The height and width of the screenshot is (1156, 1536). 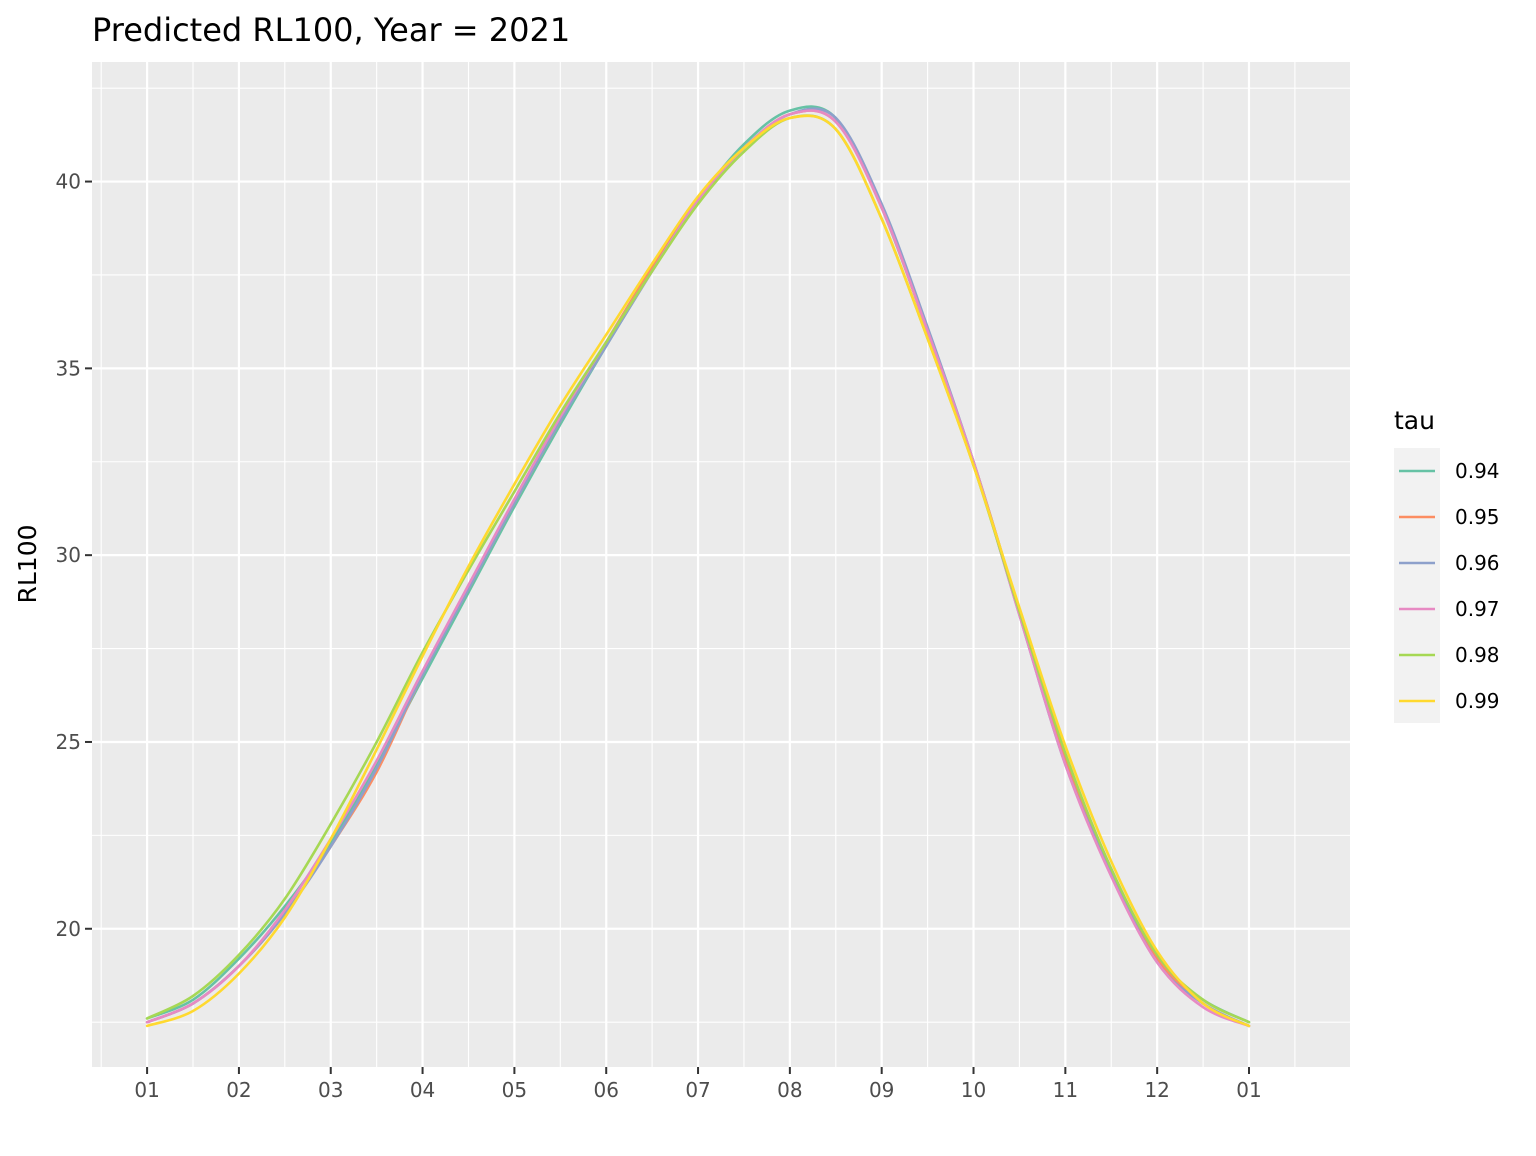 What do you see at coordinates (973, 1090) in the screenshot?
I see `x-tick-label: 10` at bounding box center [973, 1090].